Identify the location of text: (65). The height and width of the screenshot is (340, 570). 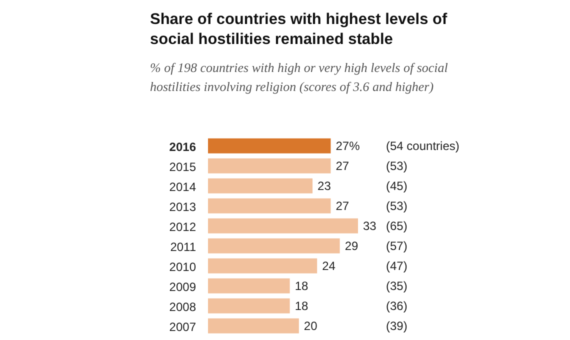
(397, 226).